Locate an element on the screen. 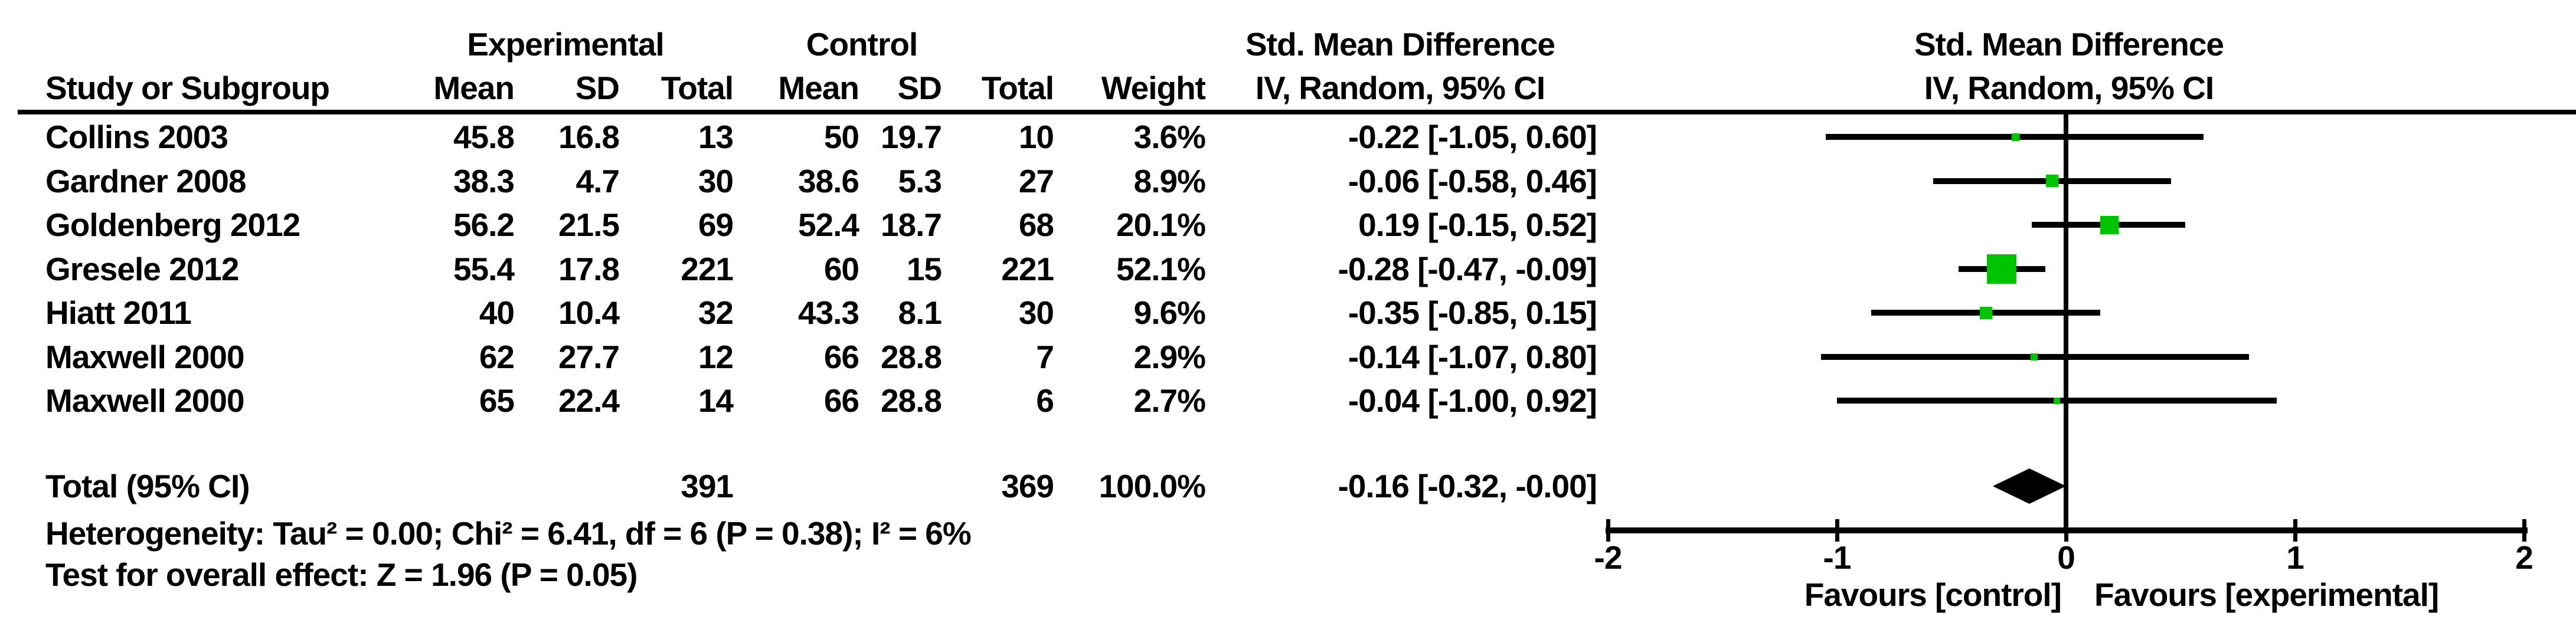 This screenshot has width=2576, height=636. cell-exp_total: 12 is located at coordinates (716, 356).